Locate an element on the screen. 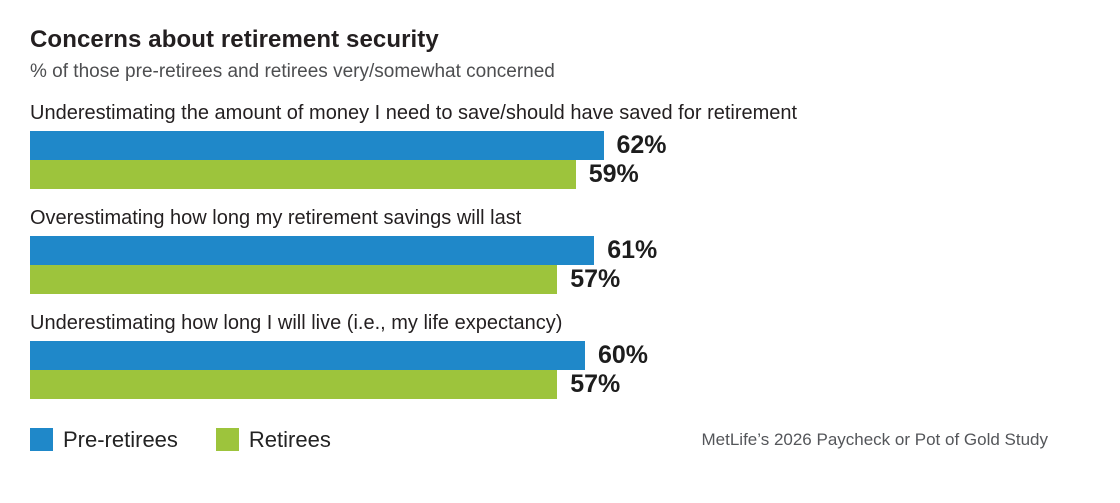 Image resolution: width=1120 pixels, height=503 pixels. value-label-retirees: 59% is located at coordinates (613, 174).